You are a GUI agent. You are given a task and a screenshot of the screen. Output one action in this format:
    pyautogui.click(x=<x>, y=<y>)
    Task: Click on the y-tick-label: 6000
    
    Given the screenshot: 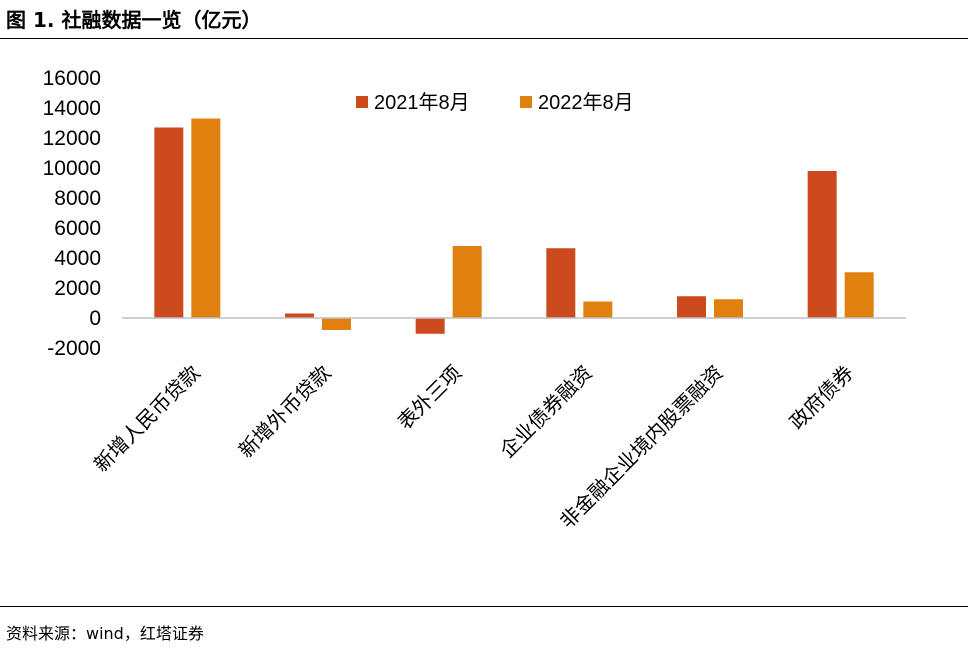 What is the action you would take?
    pyautogui.click(x=77, y=228)
    